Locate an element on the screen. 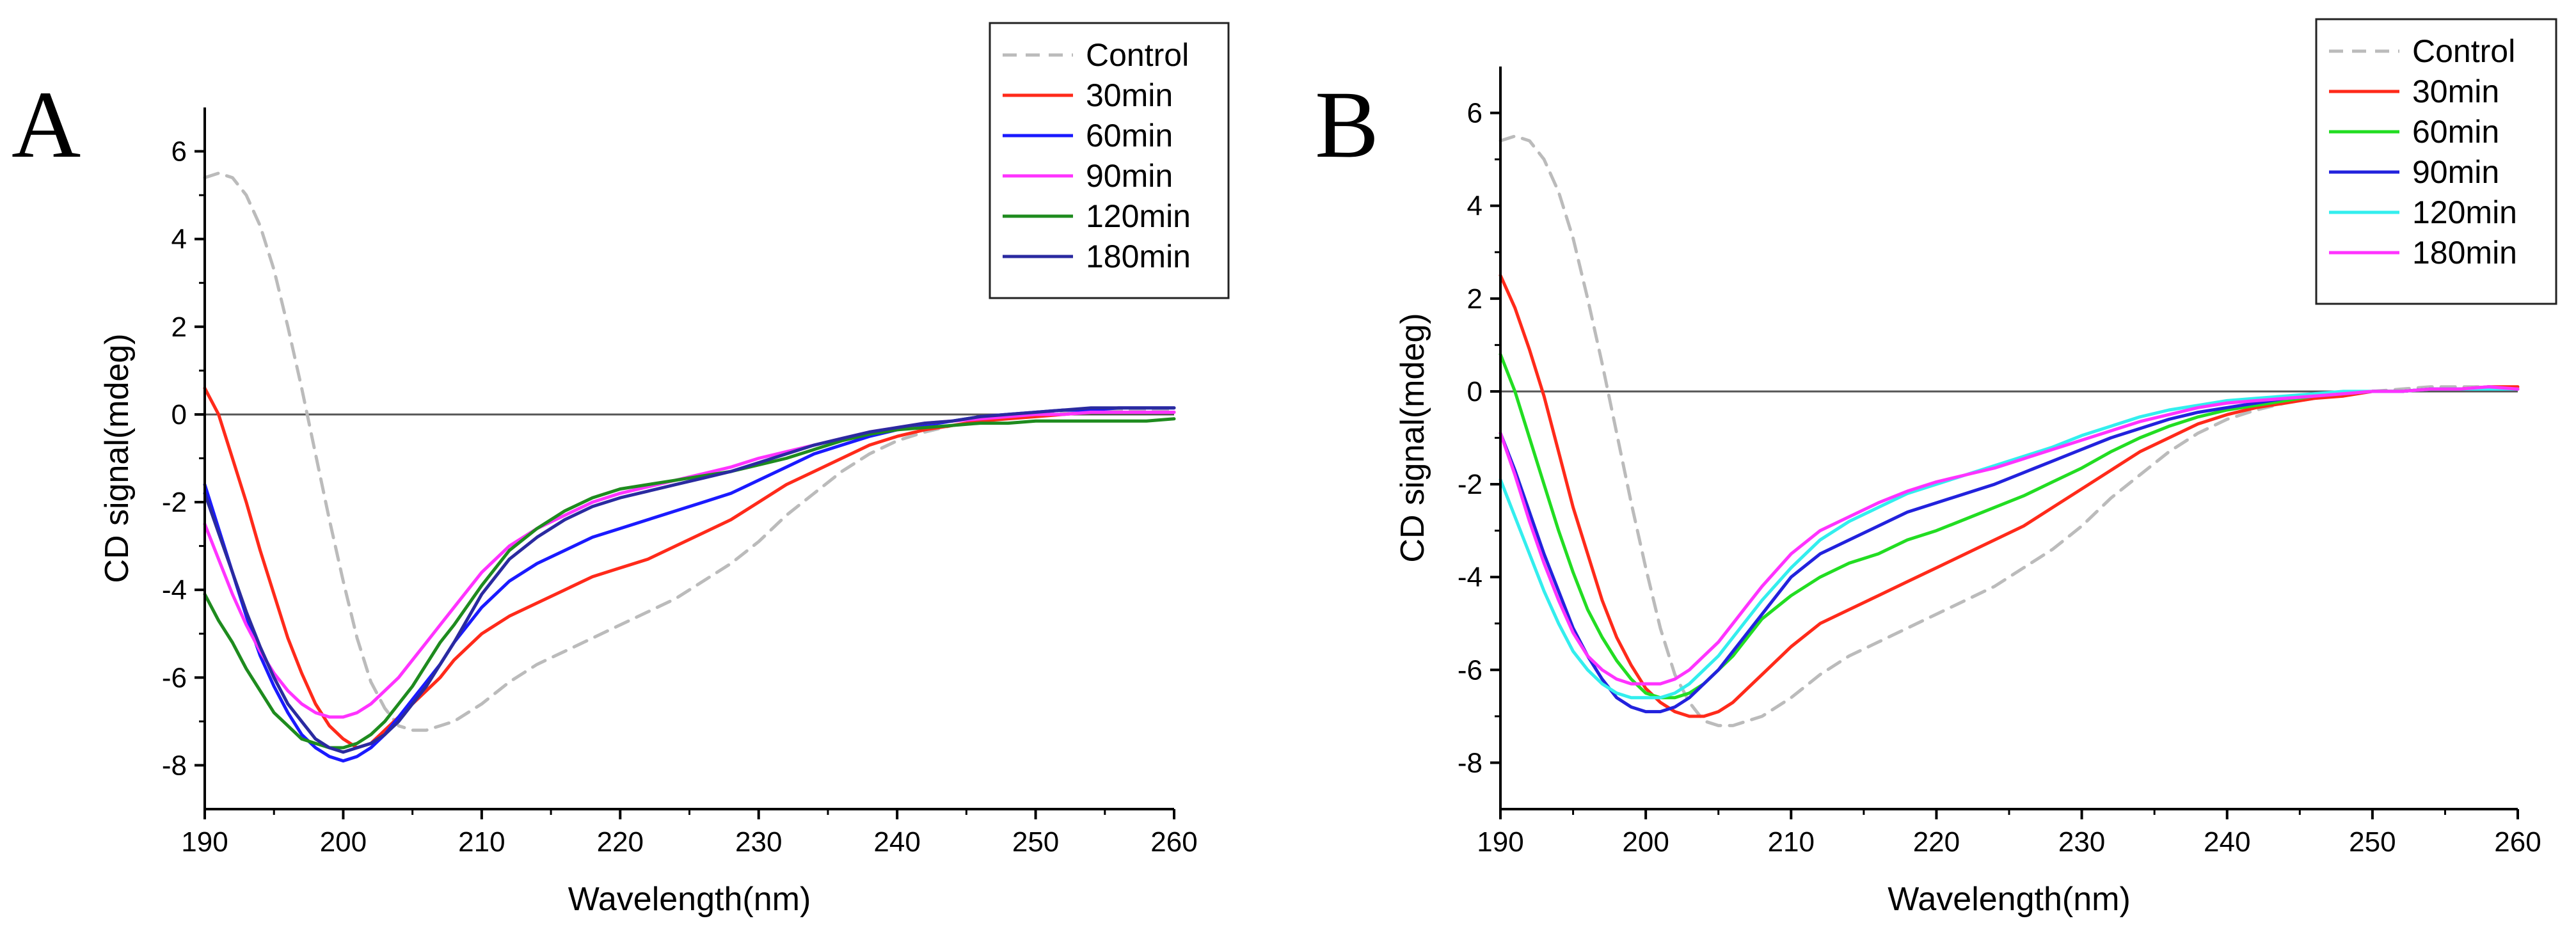 The image size is (2576, 946). series-line-30min is located at coordinates (689, 568).